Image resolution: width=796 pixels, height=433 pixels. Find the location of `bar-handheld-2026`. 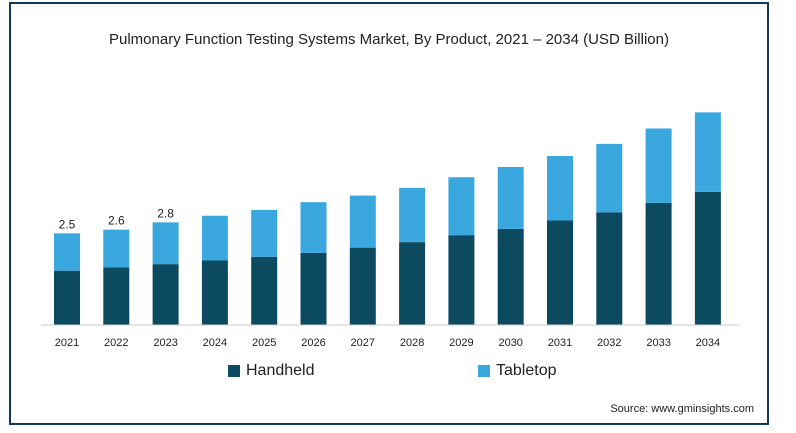

bar-handheld-2026 is located at coordinates (313, 288).